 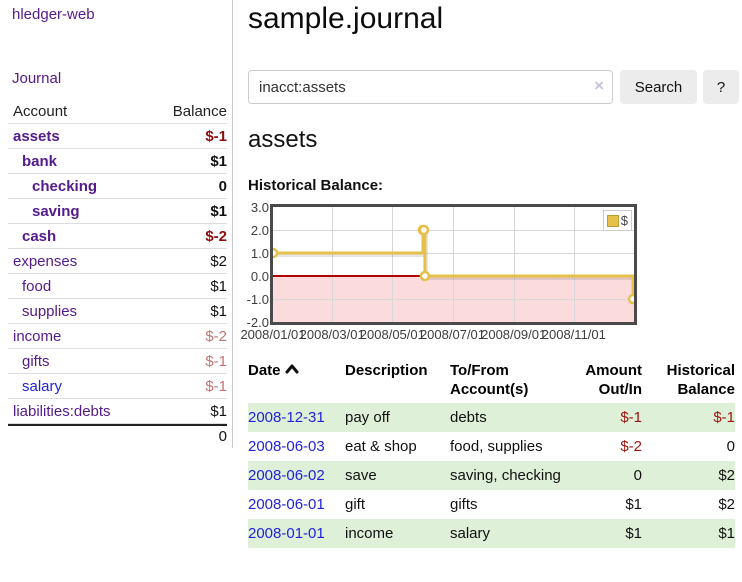 What do you see at coordinates (40, 161) in the screenshot?
I see `sidebar-account-link: bank` at bounding box center [40, 161].